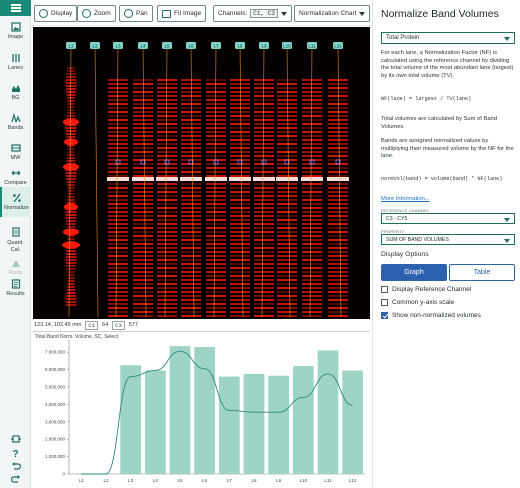 This screenshot has width=520, height=488. Describe the element at coordinates (15, 440) in the screenshot. I see `tour-icon` at that location.